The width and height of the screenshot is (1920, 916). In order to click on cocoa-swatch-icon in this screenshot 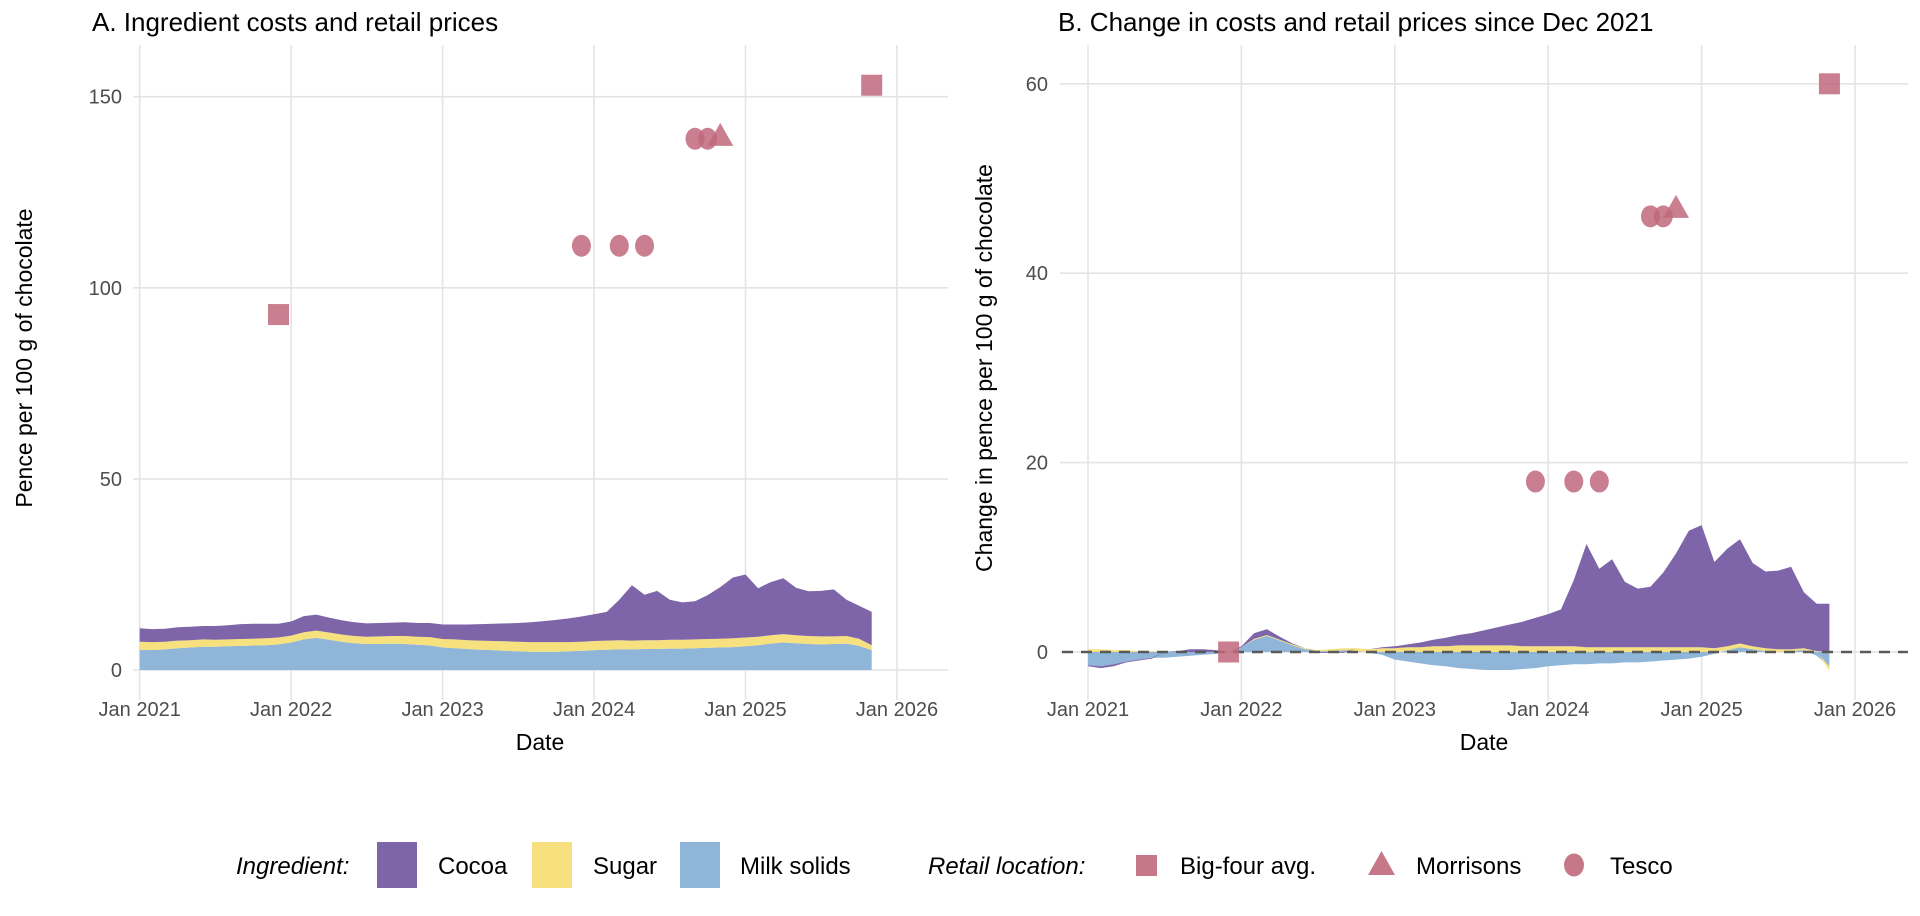, I will do `click(397, 865)`.